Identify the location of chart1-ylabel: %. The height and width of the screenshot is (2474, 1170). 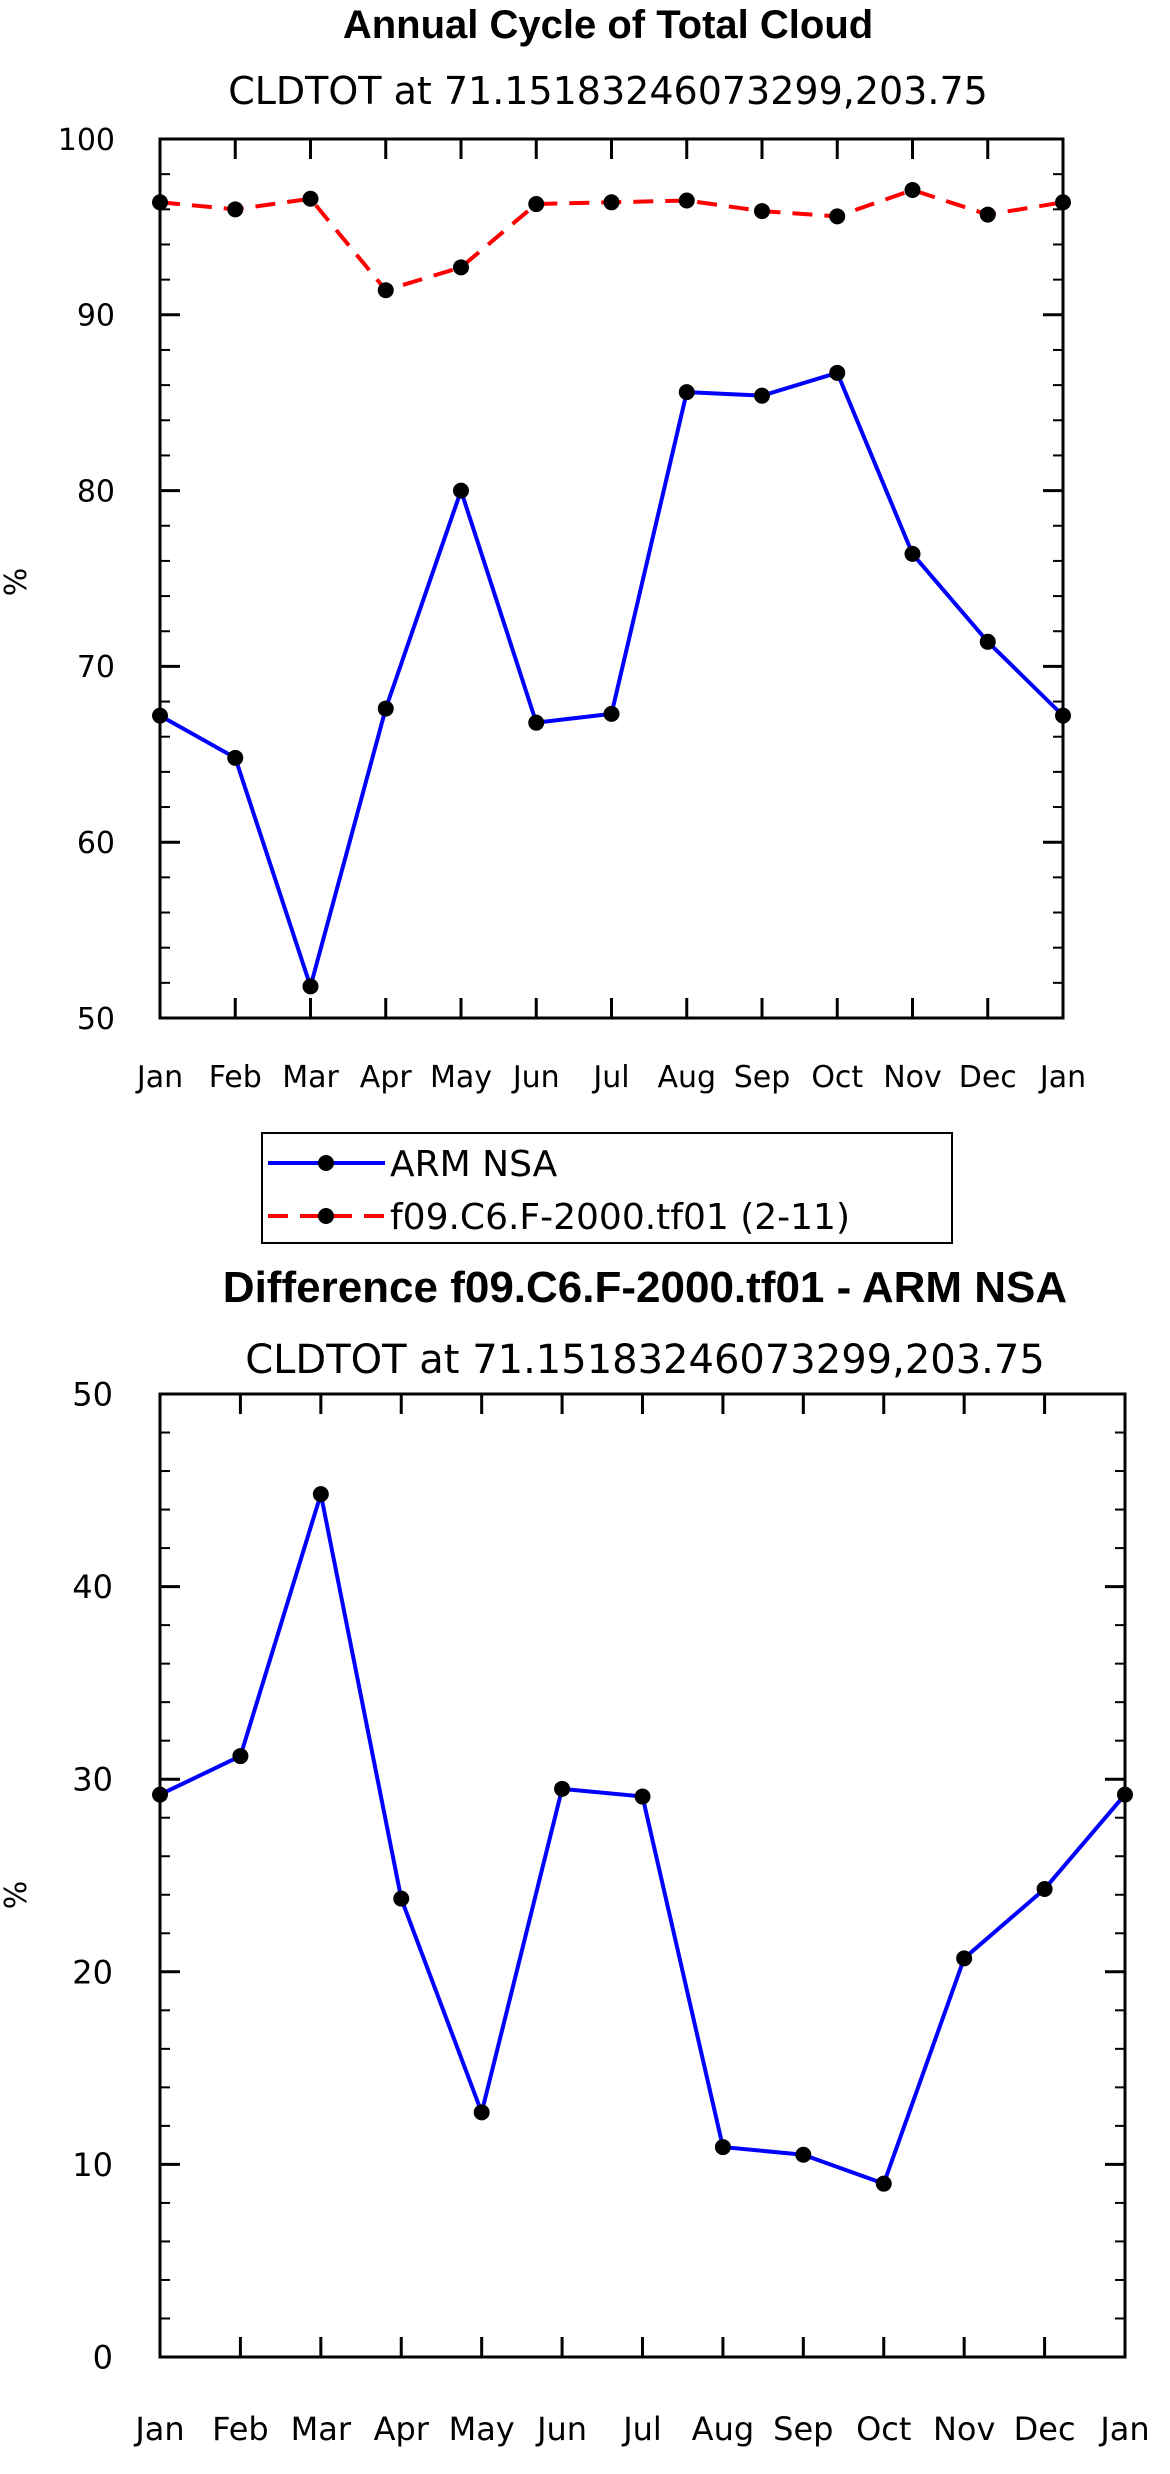
(17, 582).